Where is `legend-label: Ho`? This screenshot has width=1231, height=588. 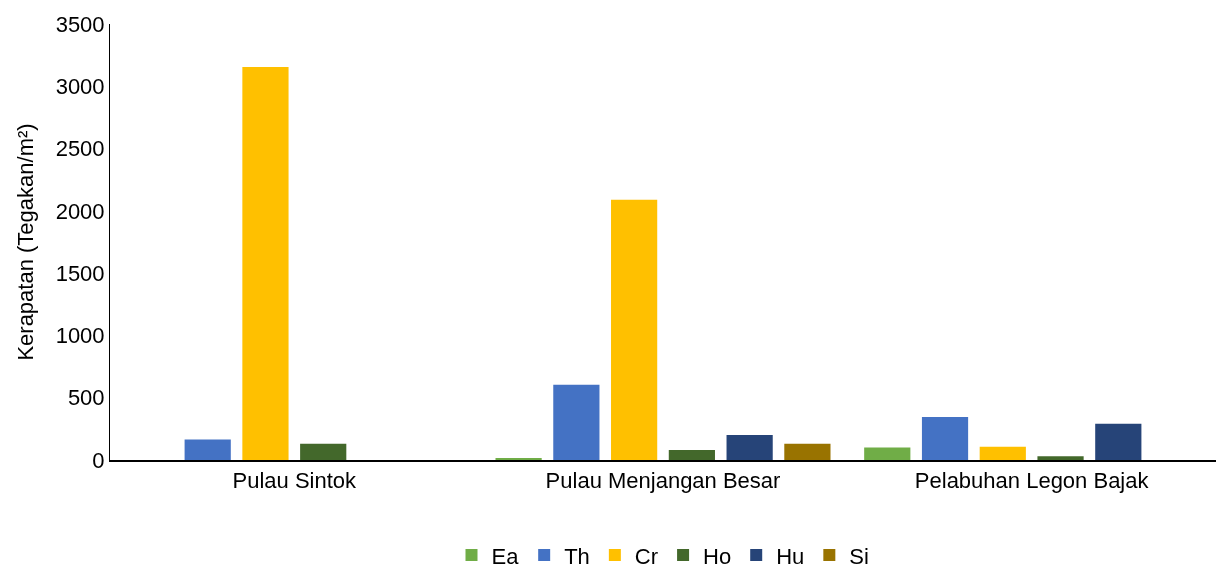
legend-label: Ho is located at coordinates (717, 556).